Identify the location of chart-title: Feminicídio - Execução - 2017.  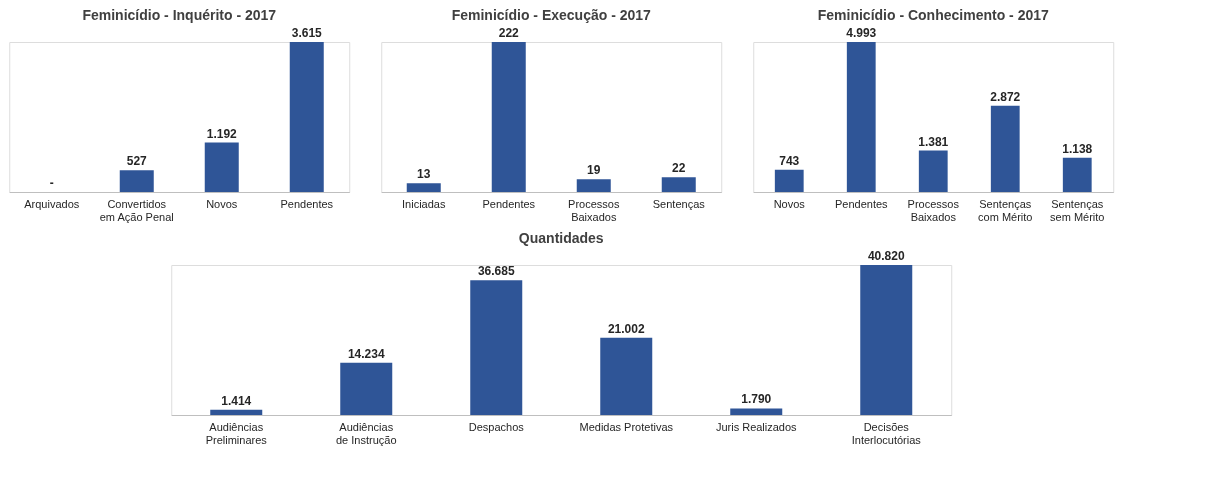
(551, 15).